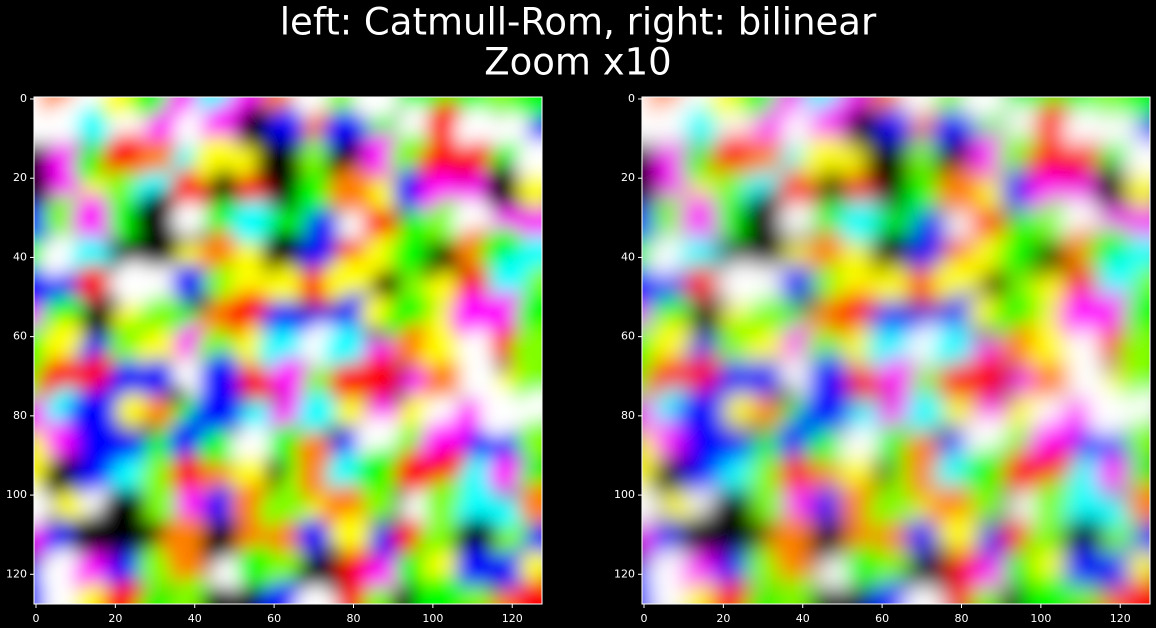 This screenshot has height=628, width=1156. What do you see at coordinates (882, 618) in the screenshot?
I see `x-tick-label: 60` at bounding box center [882, 618].